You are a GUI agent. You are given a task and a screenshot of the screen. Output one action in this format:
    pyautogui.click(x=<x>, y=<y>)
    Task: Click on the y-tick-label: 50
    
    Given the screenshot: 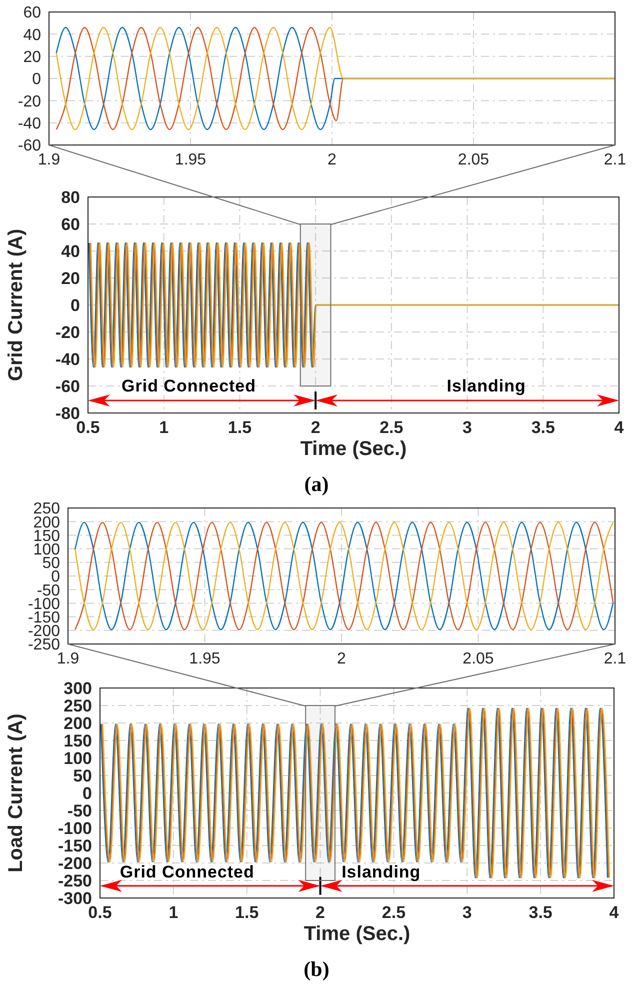 What is the action you would take?
    pyautogui.click(x=82, y=776)
    